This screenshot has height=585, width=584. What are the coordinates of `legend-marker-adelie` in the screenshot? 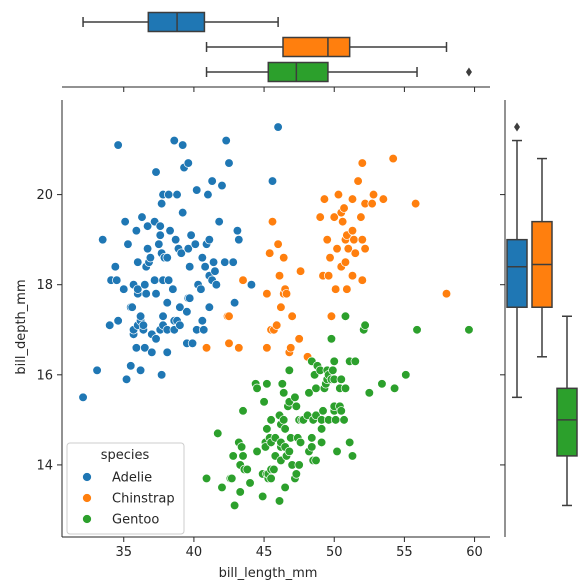 It's located at (87, 477).